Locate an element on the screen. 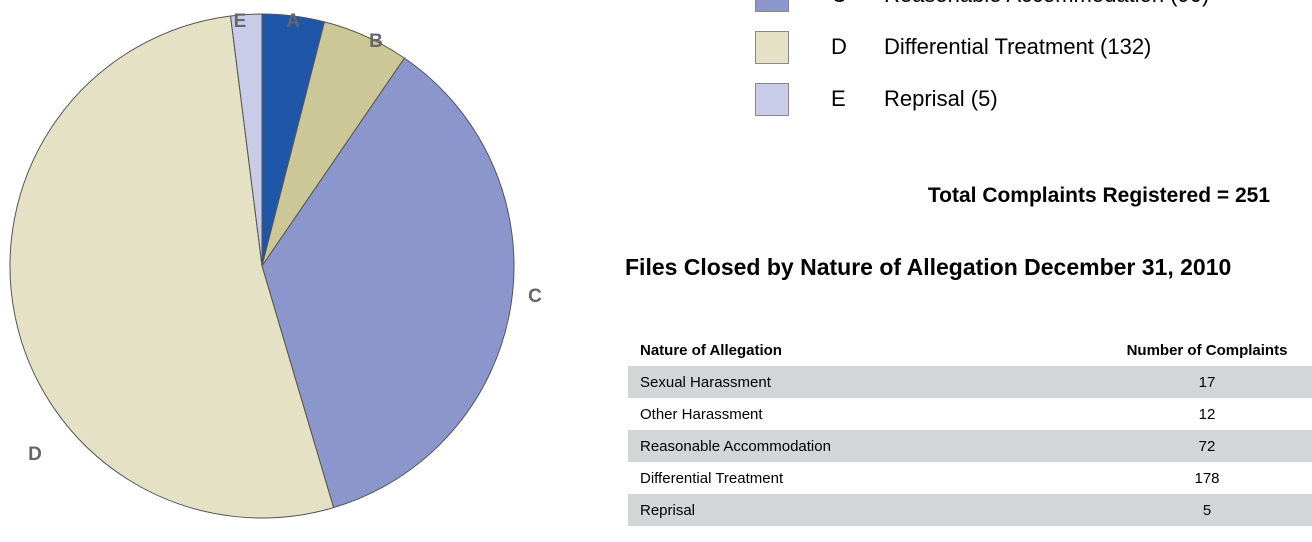  table-cell: 5 is located at coordinates (1207, 510).